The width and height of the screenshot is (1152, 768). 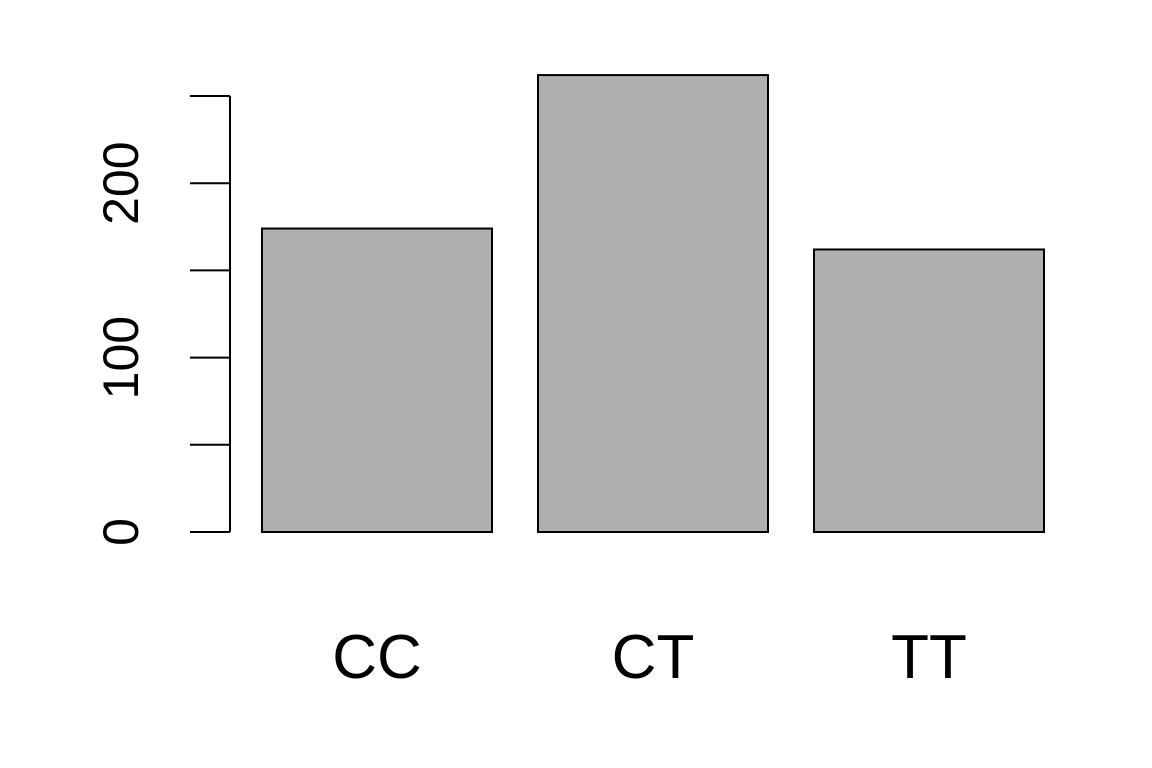 What do you see at coordinates (121, 182) in the screenshot?
I see `y-tick-label-200: 200` at bounding box center [121, 182].